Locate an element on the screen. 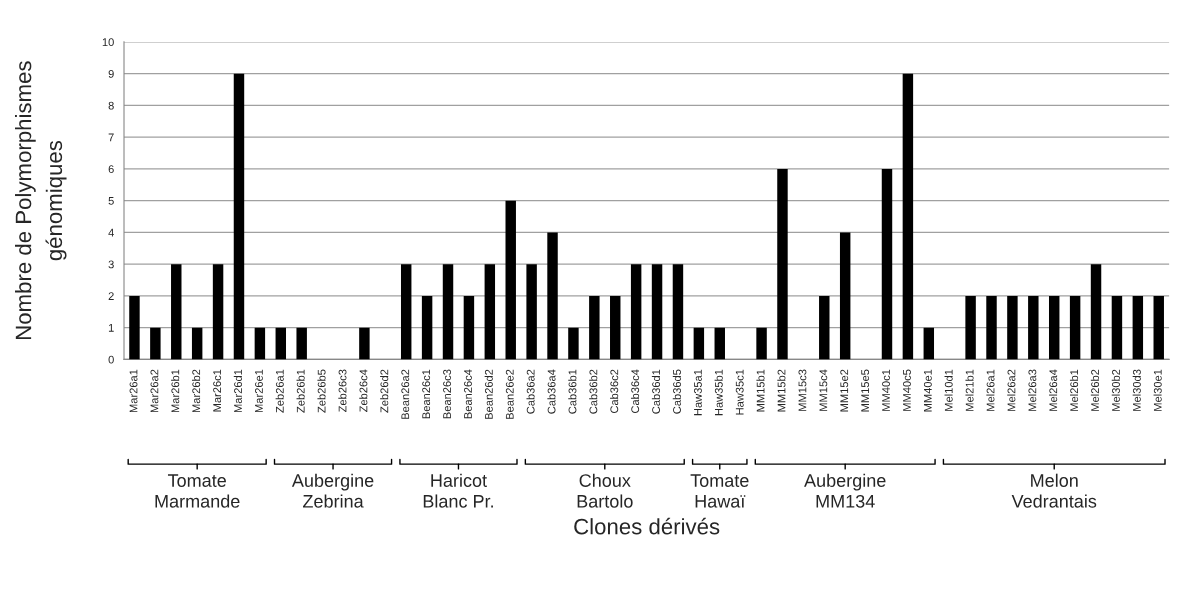 The width and height of the screenshot is (1181, 599). text: Aubergine Zebrina is located at coordinates (332, 490).